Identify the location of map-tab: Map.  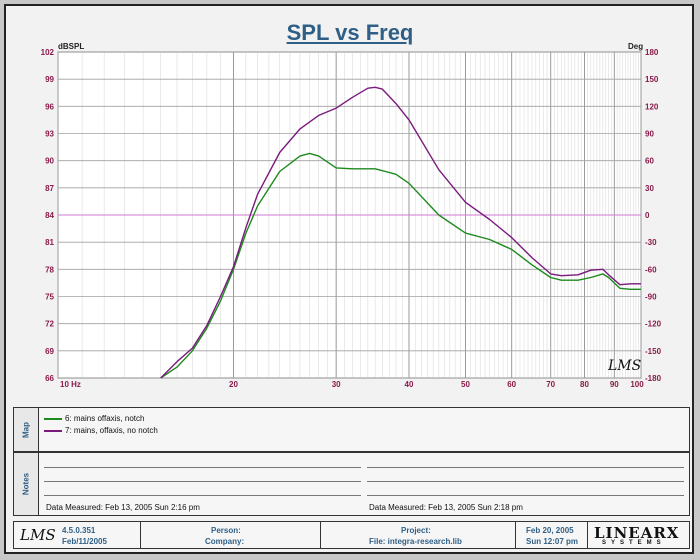
(26, 429).